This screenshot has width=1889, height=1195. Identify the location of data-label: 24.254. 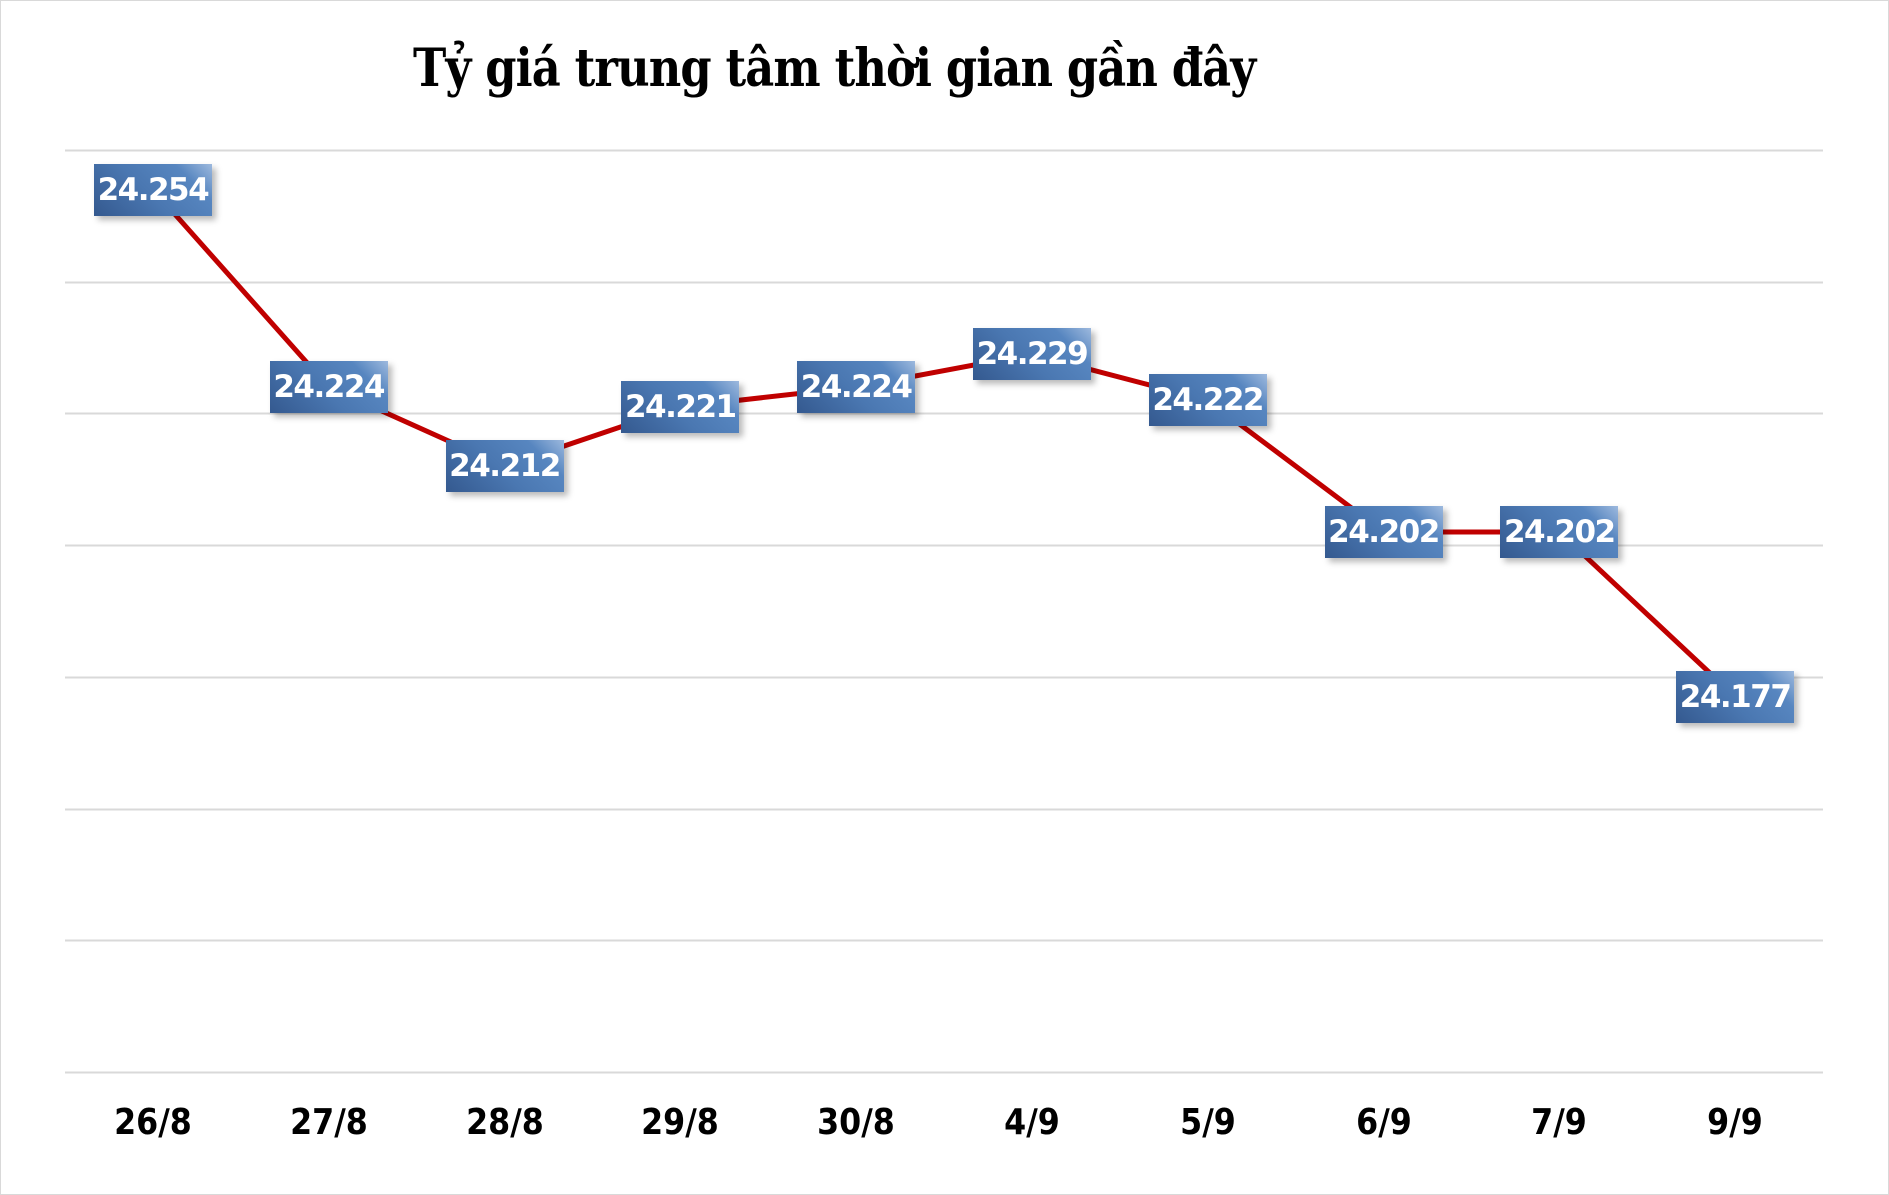
(152, 189).